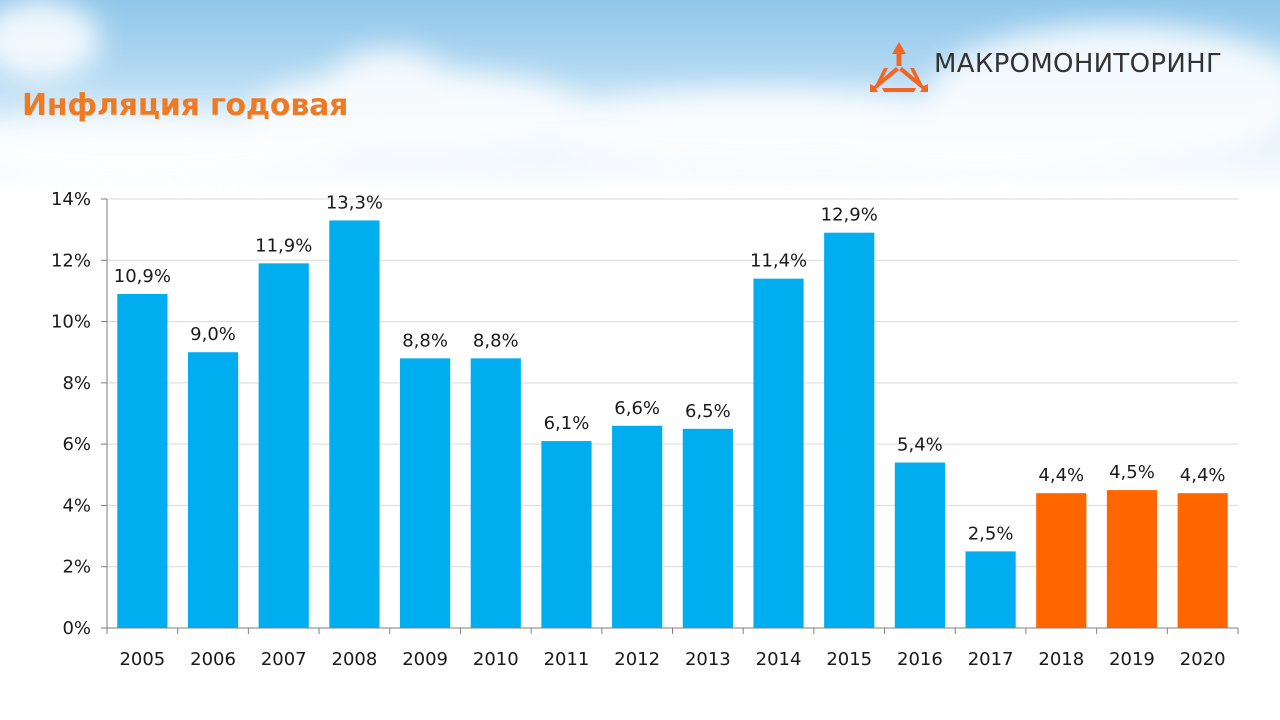  I want to click on x-tick-label: 2018, so click(1061, 659).